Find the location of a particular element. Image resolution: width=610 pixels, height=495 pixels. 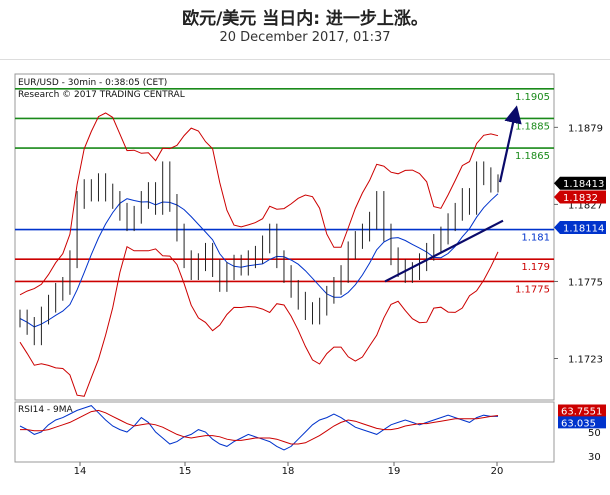

rsi-ma-line is located at coordinates (259, 427).